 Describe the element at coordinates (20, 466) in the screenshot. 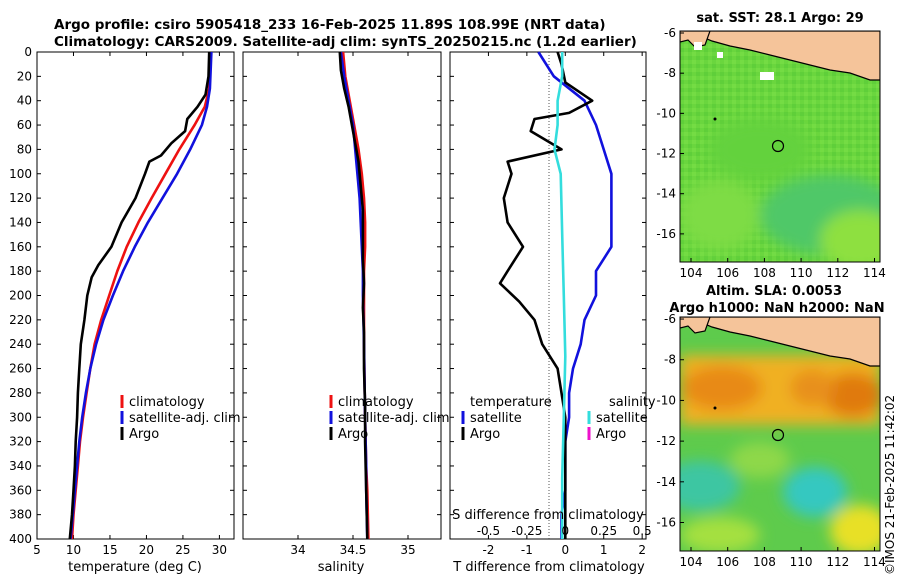

I see `depth-tick-label: 340` at that location.